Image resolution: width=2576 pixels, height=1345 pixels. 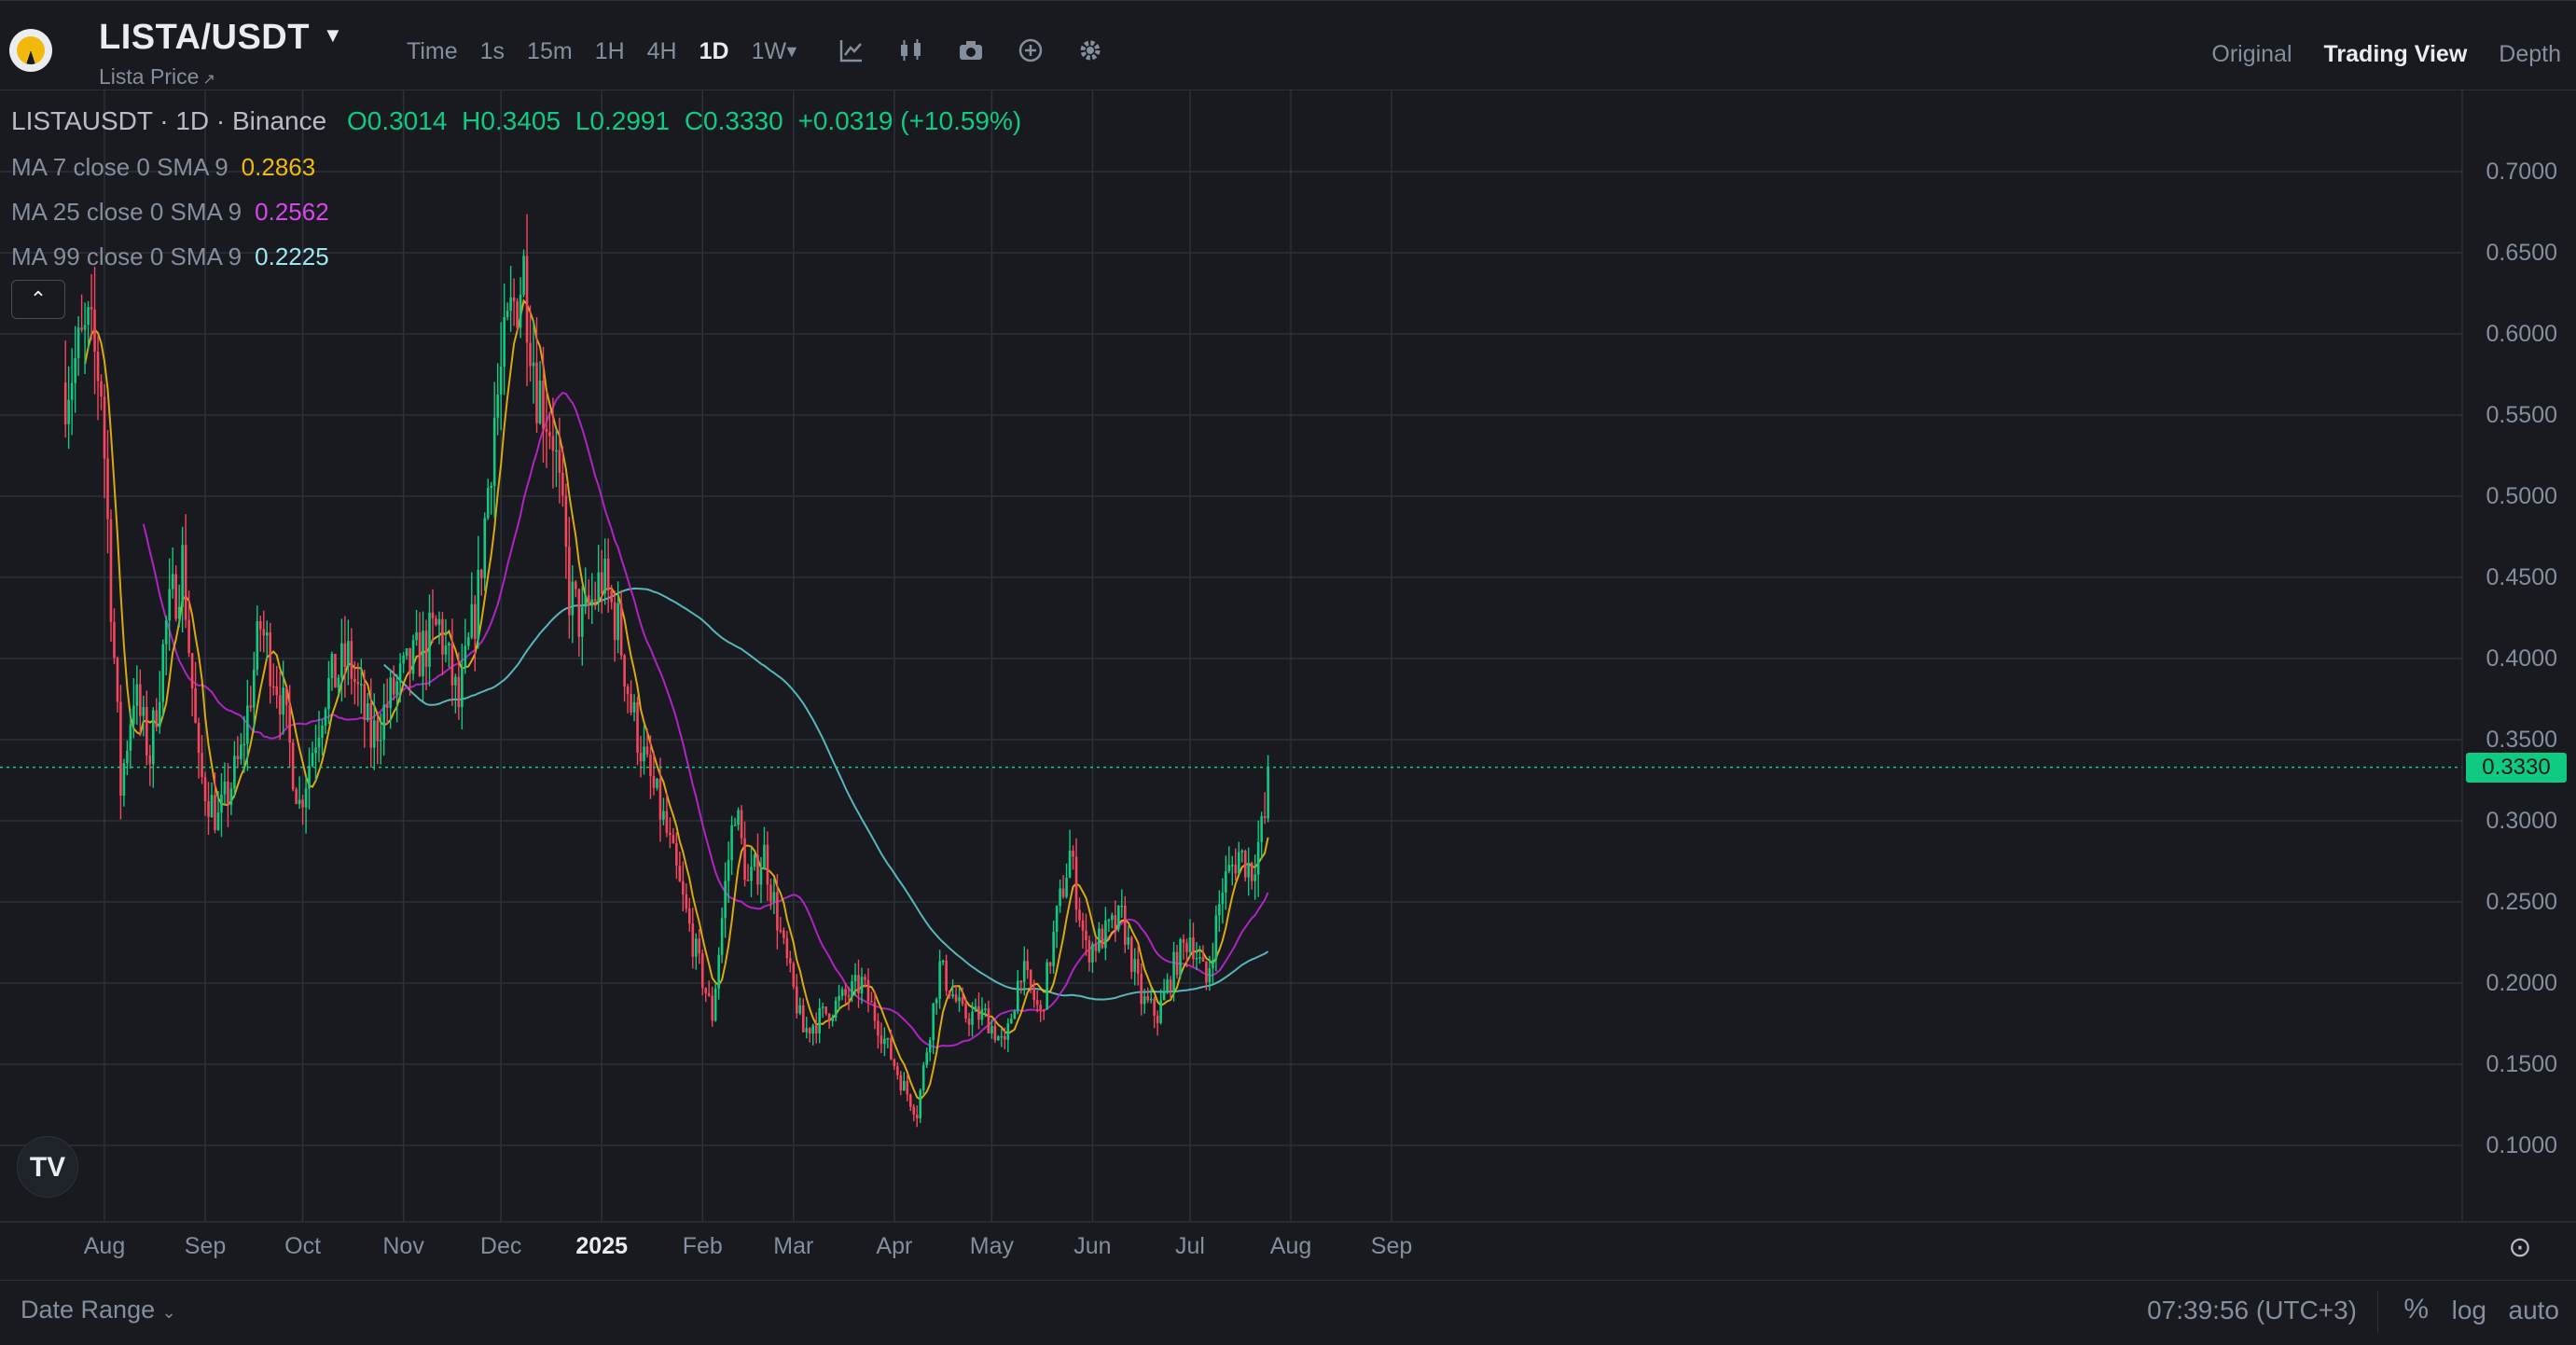 I want to click on tradingview-logo-icon: TV, so click(x=47, y=1167).